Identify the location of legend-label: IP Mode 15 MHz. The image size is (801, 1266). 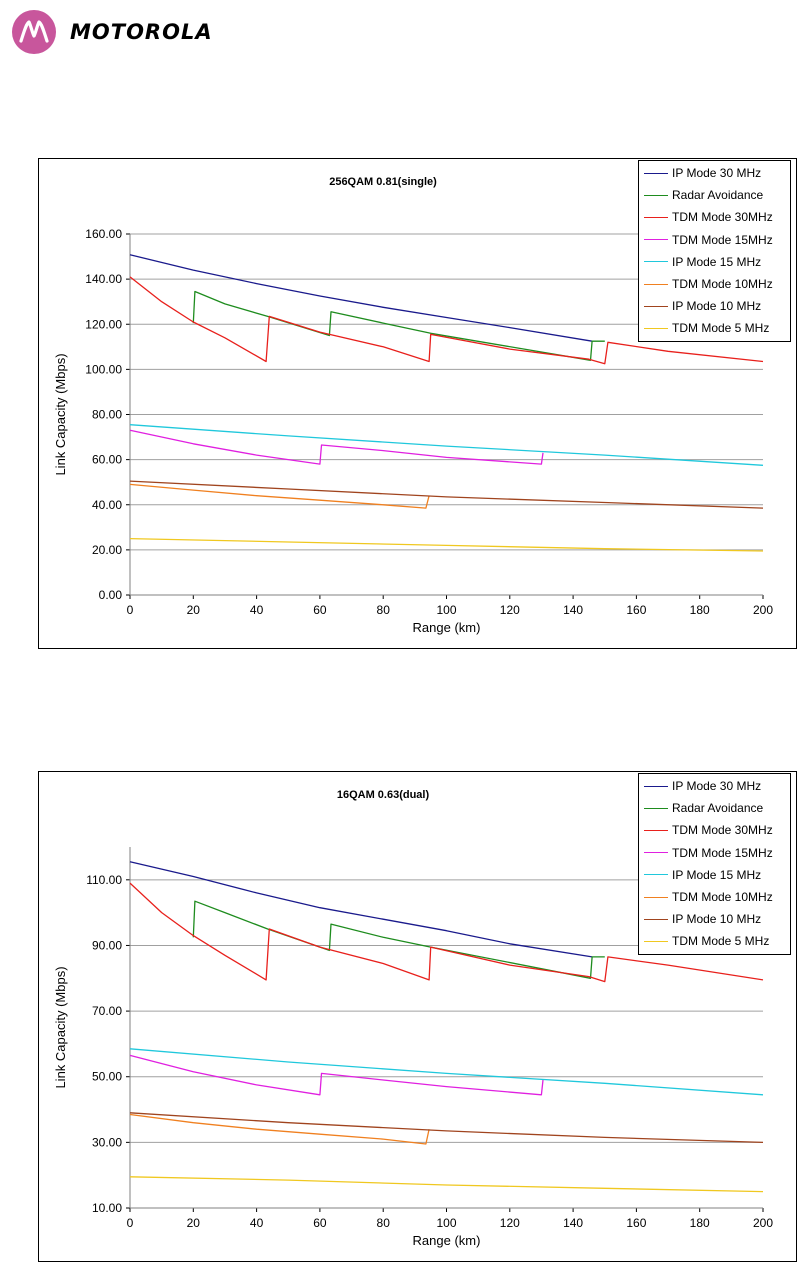
(717, 261).